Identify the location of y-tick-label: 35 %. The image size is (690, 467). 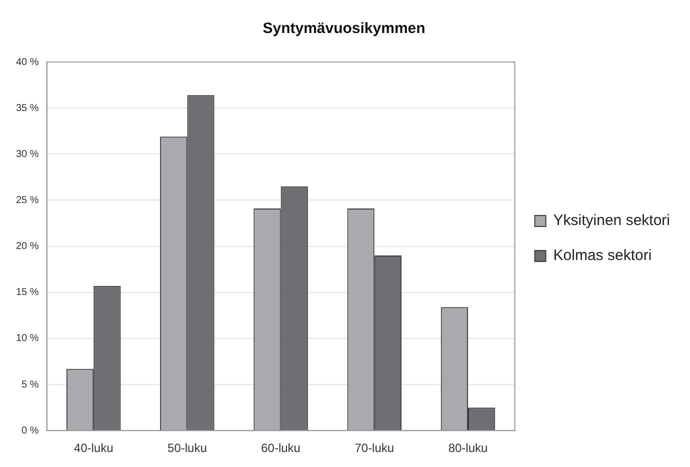
(27, 108).